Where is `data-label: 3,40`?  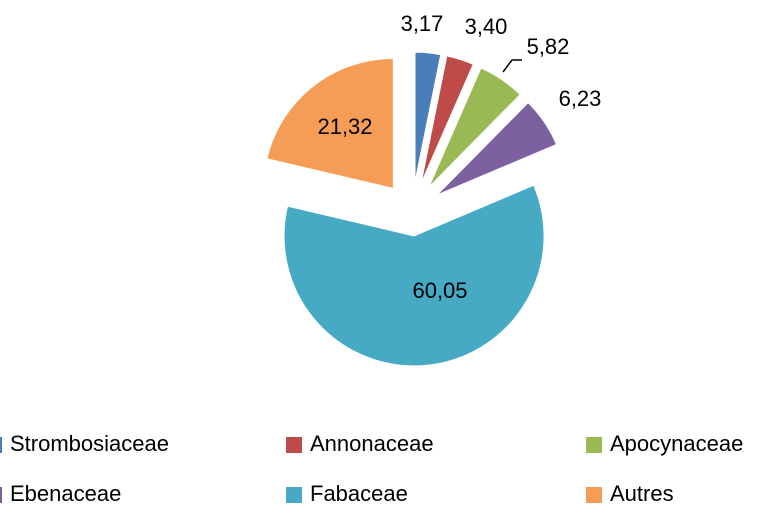
data-label: 3,40 is located at coordinates (486, 26).